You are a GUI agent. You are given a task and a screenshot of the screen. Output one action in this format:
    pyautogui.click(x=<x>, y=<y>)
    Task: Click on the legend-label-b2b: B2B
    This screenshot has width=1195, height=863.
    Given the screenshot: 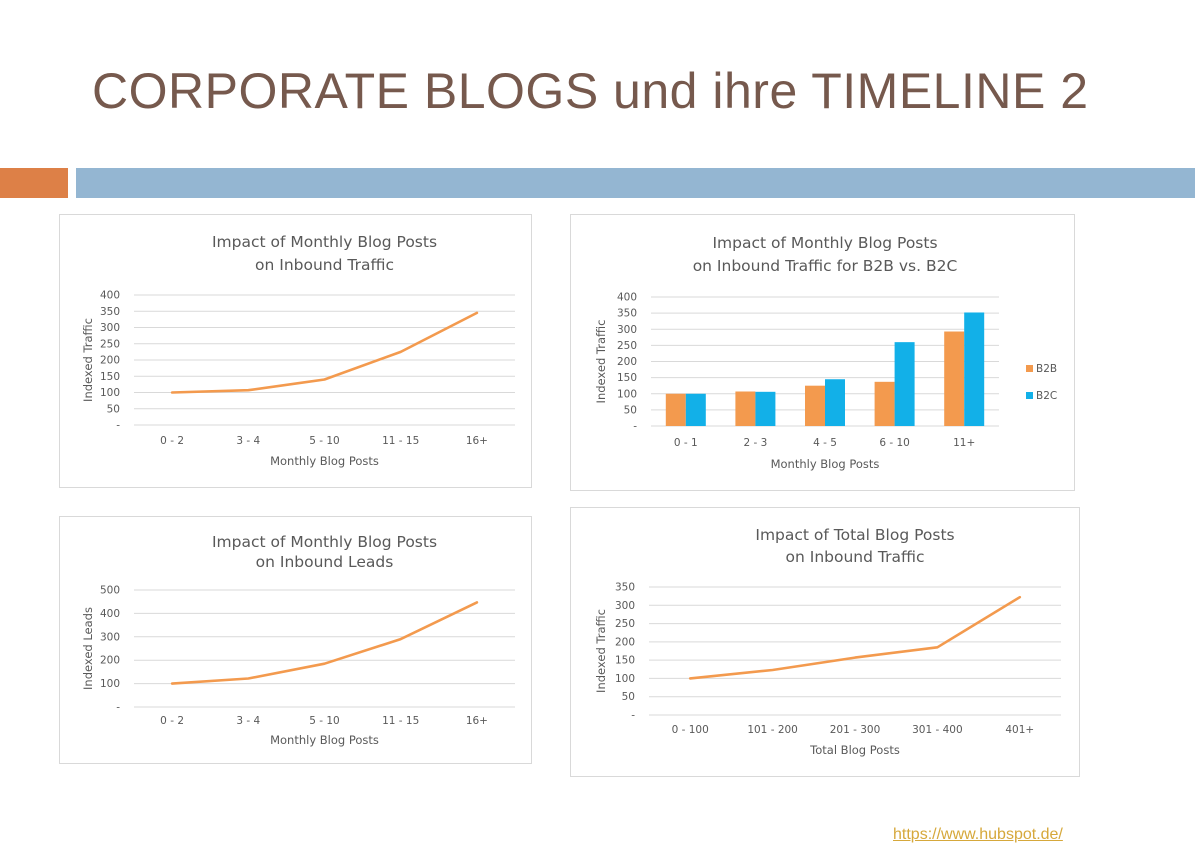 What is the action you would take?
    pyautogui.click(x=1046, y=369)
    